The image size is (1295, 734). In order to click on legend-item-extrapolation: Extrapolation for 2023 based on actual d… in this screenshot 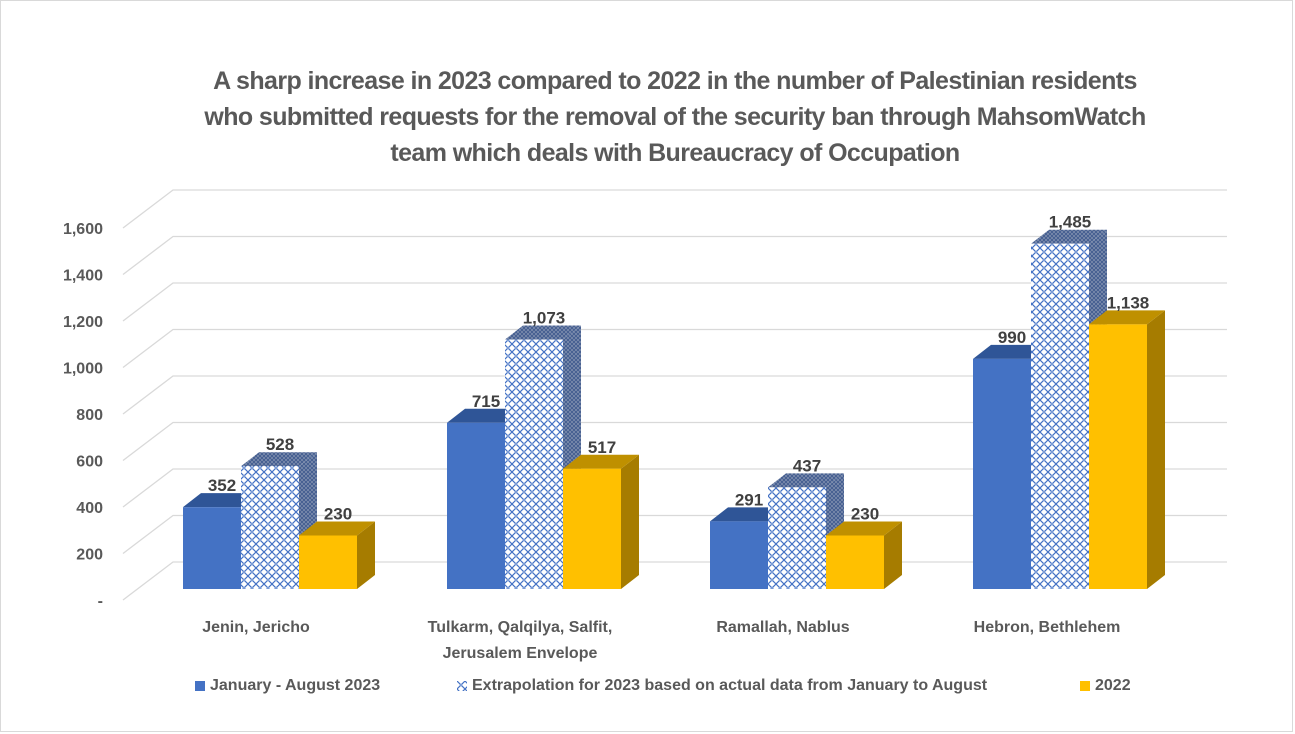, I will do `click(722, 686)`.